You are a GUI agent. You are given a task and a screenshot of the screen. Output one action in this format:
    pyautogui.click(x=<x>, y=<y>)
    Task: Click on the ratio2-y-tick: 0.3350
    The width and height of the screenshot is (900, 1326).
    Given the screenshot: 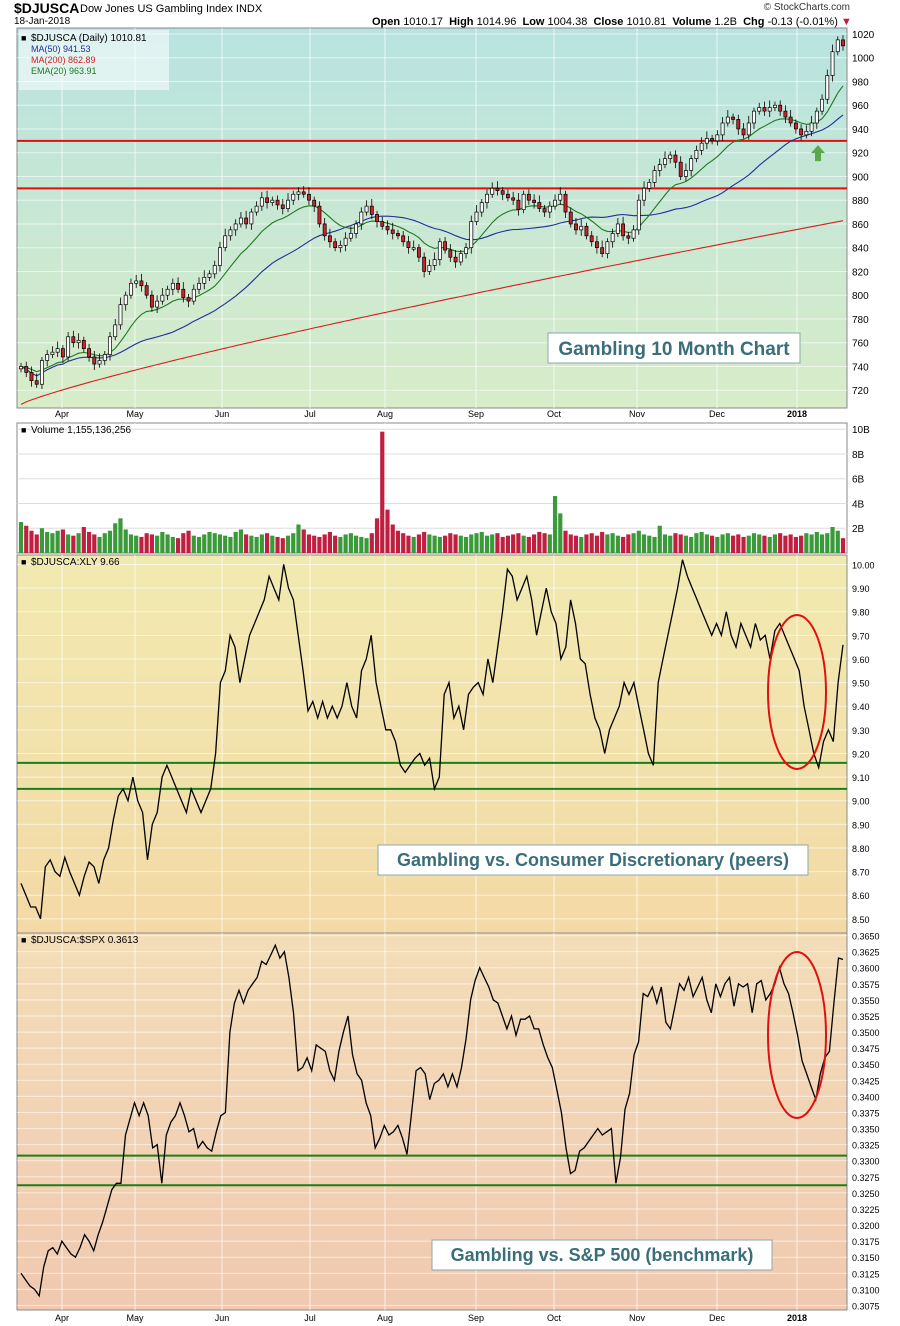 What is the action you would take?
    pyautogui.click(x=866, y=1130)
    